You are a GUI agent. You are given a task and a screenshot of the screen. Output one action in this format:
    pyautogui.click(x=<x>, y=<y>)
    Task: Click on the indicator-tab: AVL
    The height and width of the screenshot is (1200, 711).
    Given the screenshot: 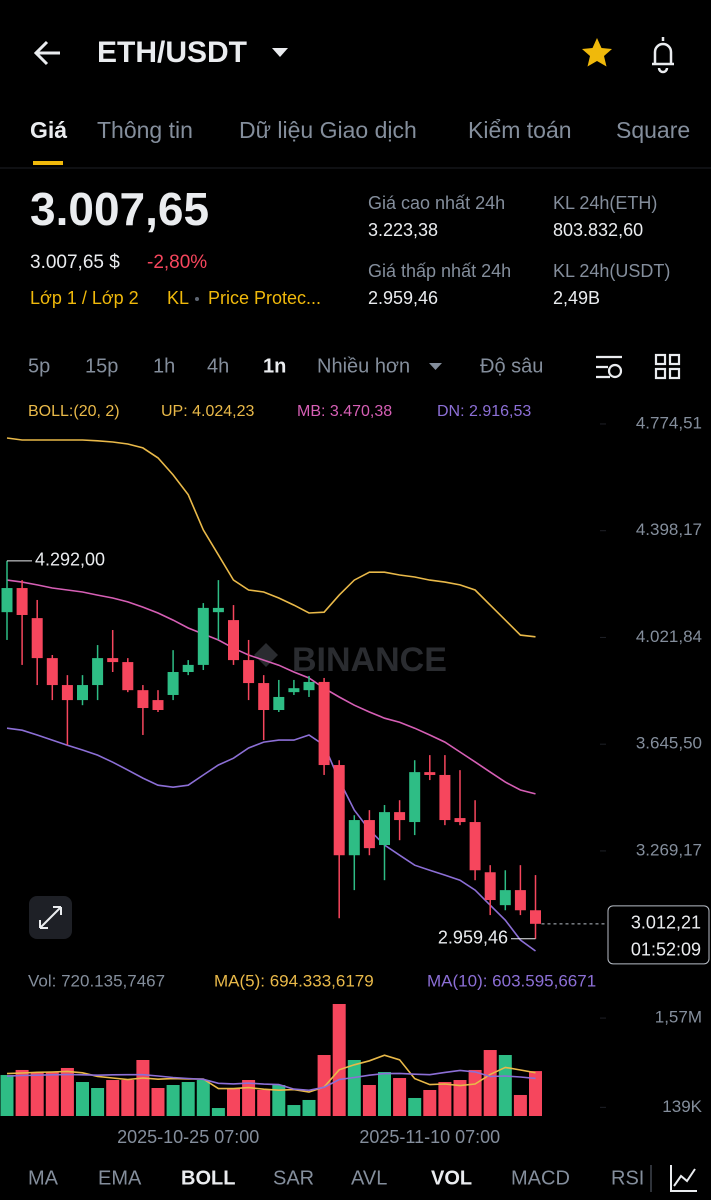 What is the action you would take?
    pyautogui.click(x=369, y=1178)
    